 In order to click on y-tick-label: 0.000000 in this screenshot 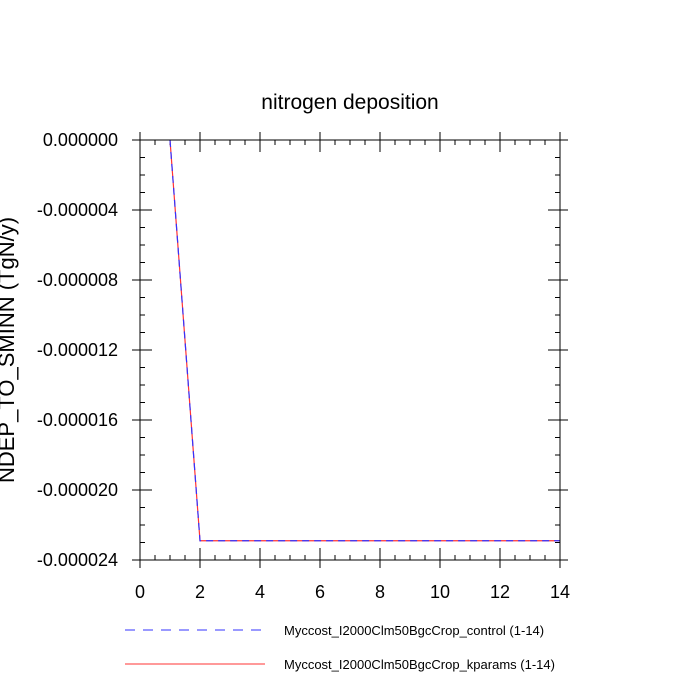, I will do `click(80, 140)`.